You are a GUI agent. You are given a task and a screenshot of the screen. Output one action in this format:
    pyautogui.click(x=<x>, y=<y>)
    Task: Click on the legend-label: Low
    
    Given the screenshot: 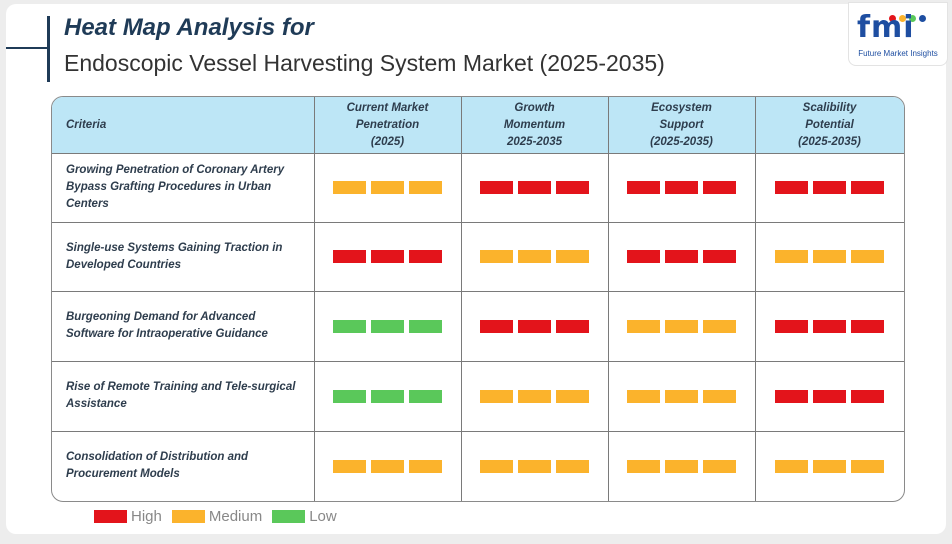 What is the action you would take?
    pyautogui.click(x=323, y=516)
    